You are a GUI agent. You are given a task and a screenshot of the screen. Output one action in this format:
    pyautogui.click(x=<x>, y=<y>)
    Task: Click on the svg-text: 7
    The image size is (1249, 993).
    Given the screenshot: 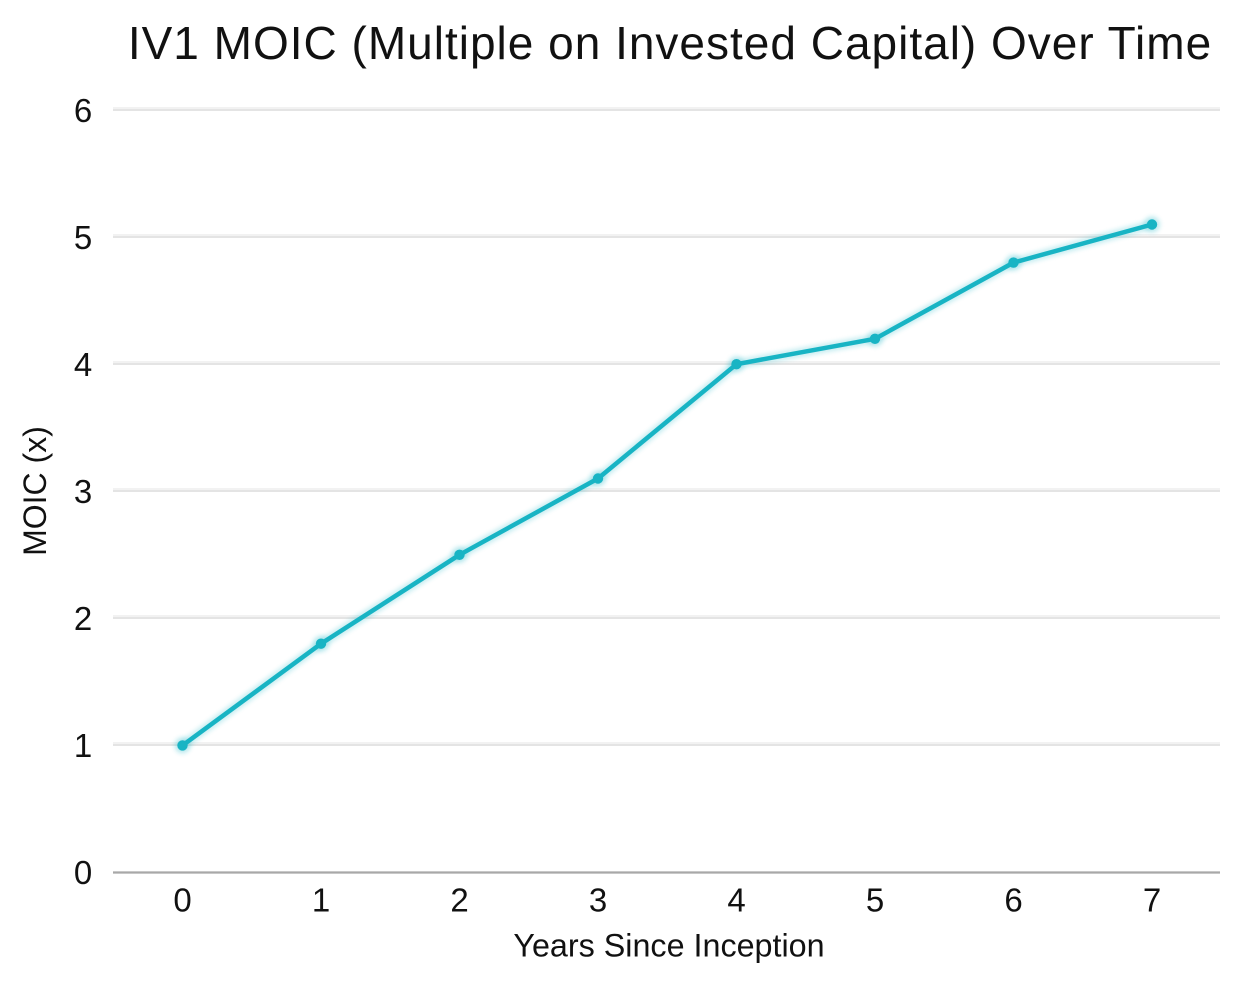 What is the action you would take?
    pyautogui.click(x=1152, y=900)
    